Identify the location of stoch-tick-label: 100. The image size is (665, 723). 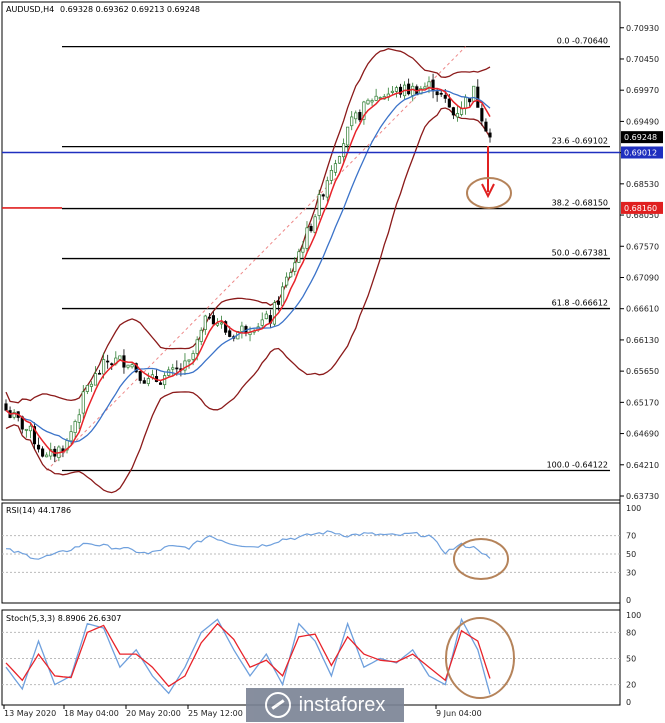
(633, 615).